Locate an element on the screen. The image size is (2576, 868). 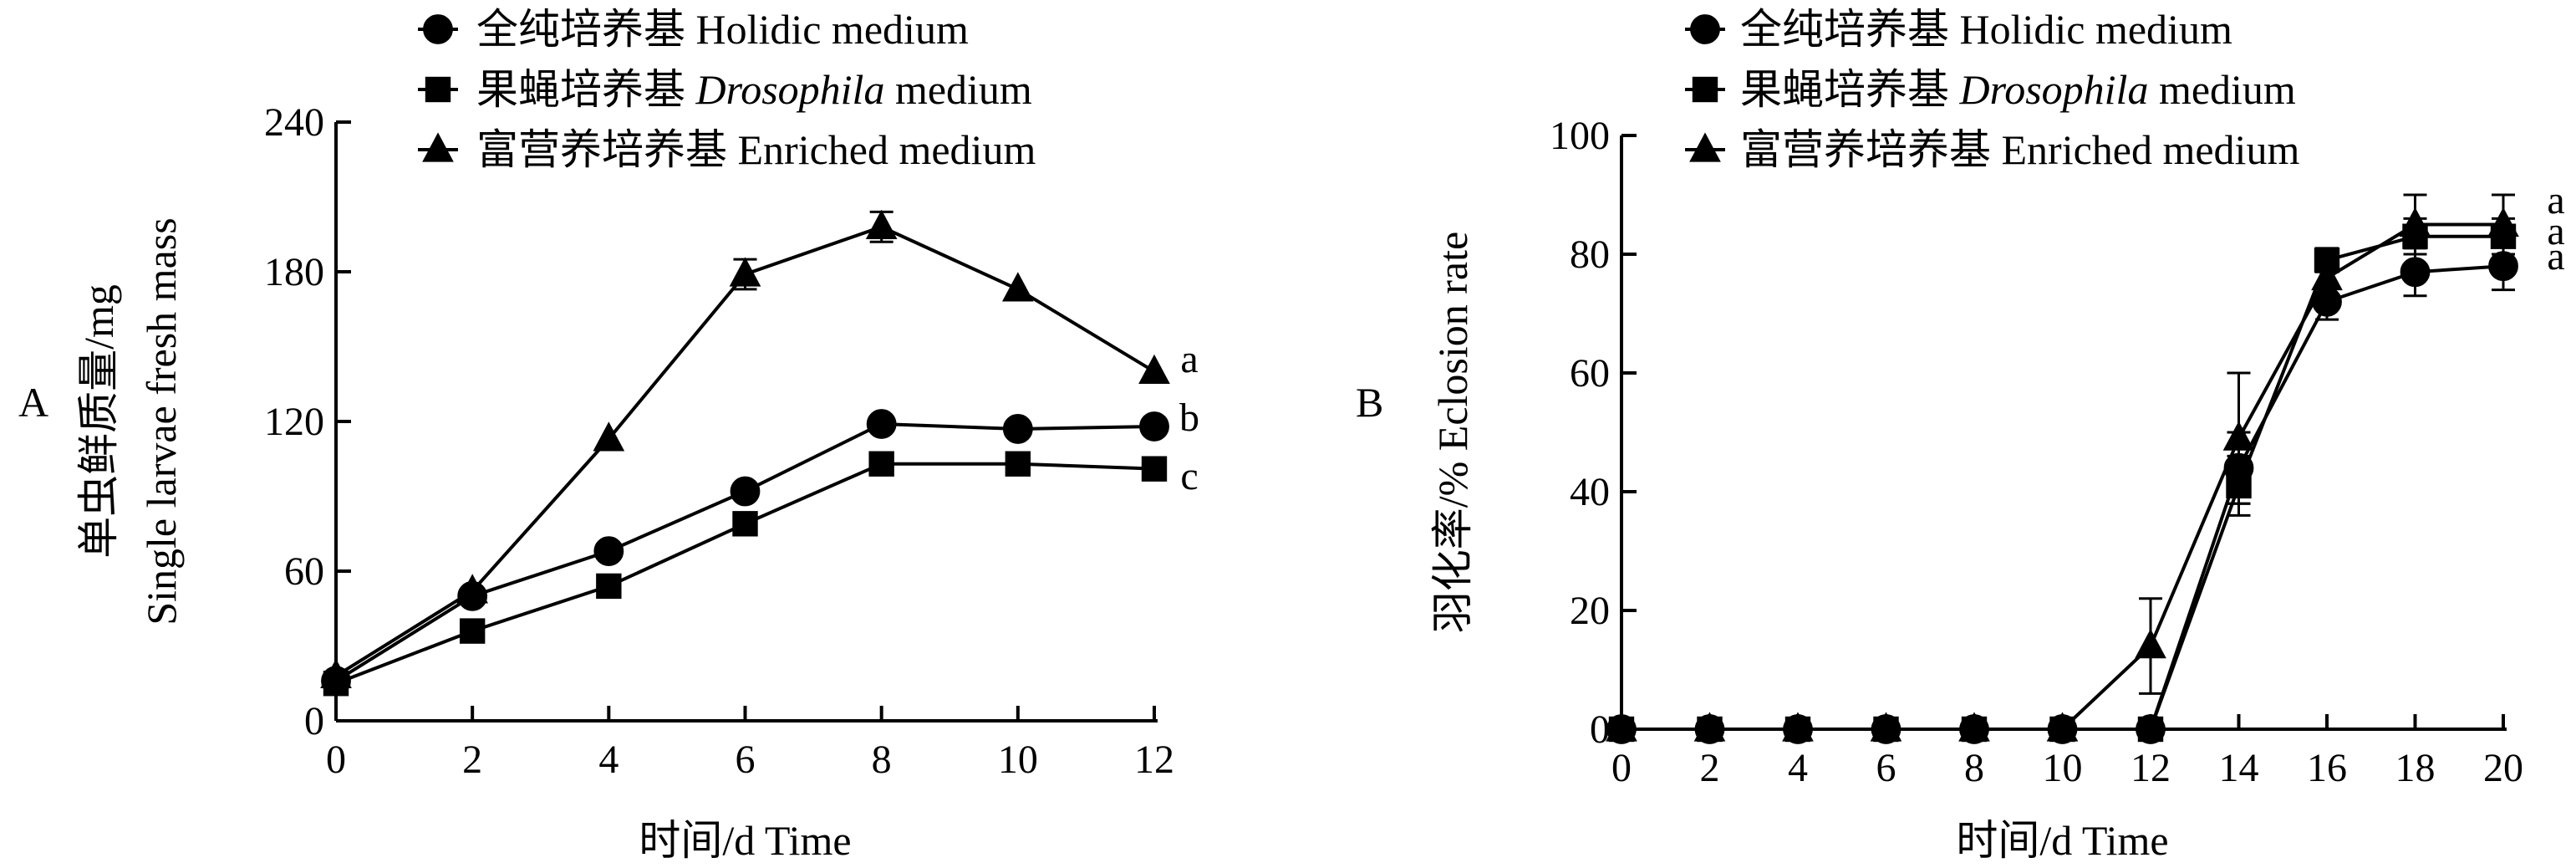
x-tick-label: 18 is located at coordinates (2415, 768).